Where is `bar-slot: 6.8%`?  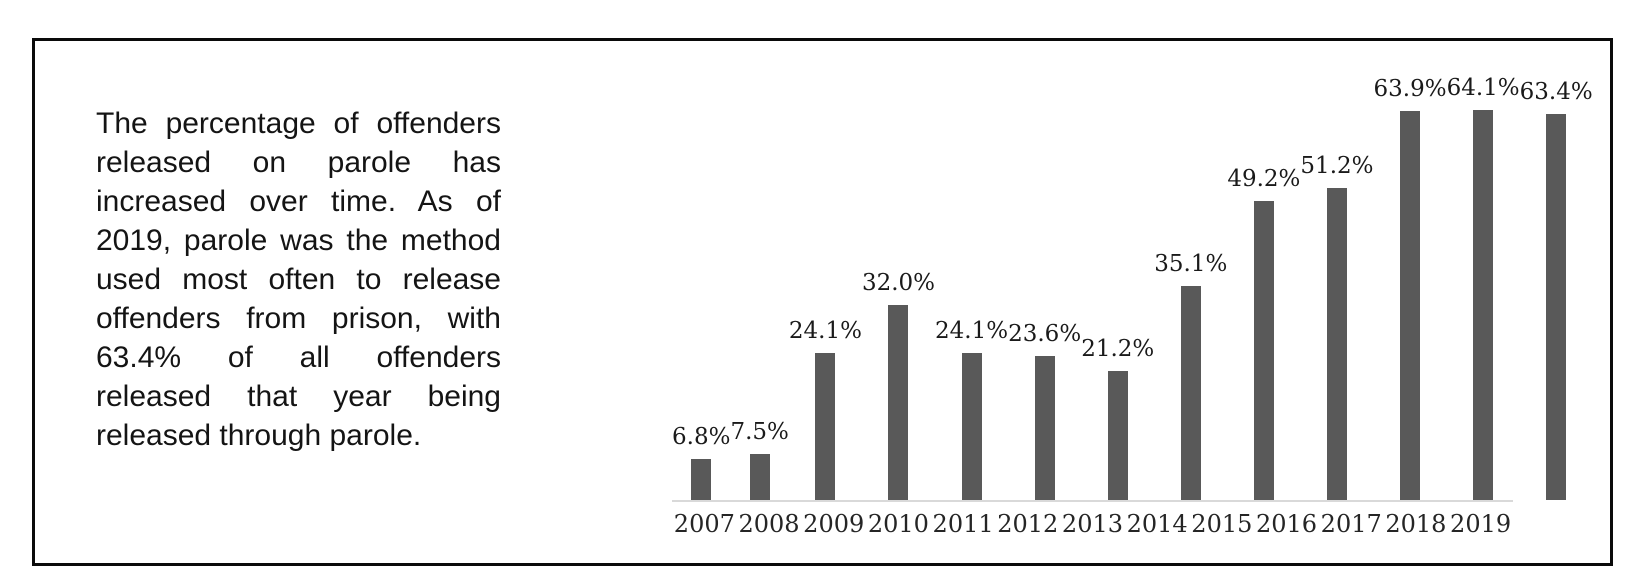
bar-slot: 6.8% is located at coordinates (701, 287).